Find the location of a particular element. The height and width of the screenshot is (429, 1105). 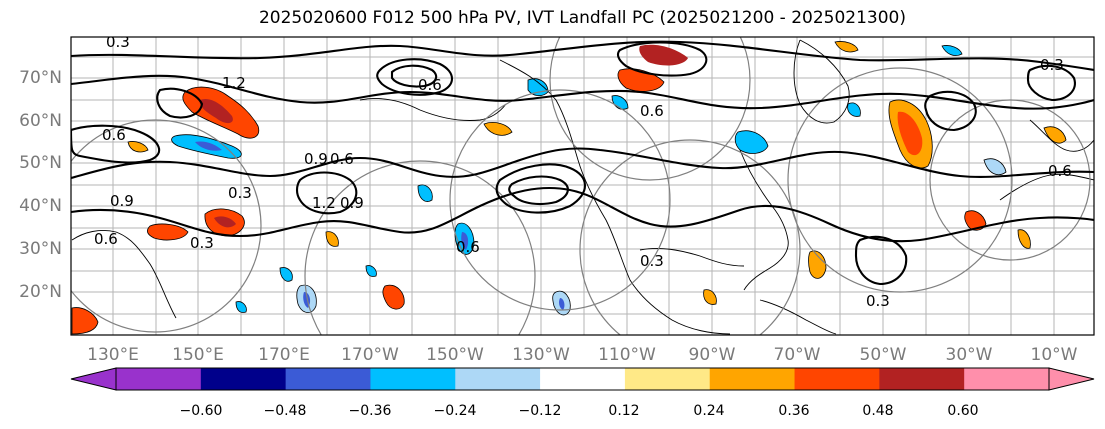

colorbar-frame is located at coordinates (582, 379).